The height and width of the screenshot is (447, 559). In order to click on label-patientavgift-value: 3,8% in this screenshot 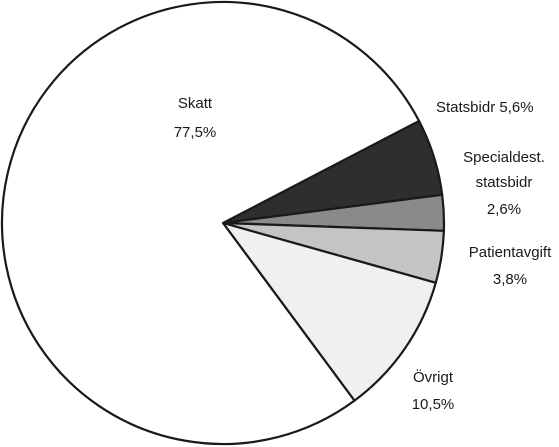, I will do `click(510, 279)`.